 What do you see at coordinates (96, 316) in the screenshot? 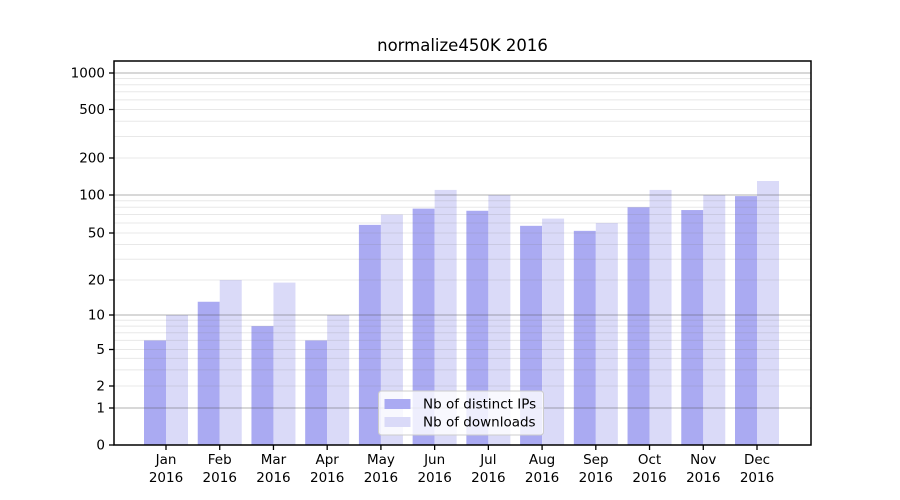
I see `y-tick-label: 10` at bounding box center [96, 316].